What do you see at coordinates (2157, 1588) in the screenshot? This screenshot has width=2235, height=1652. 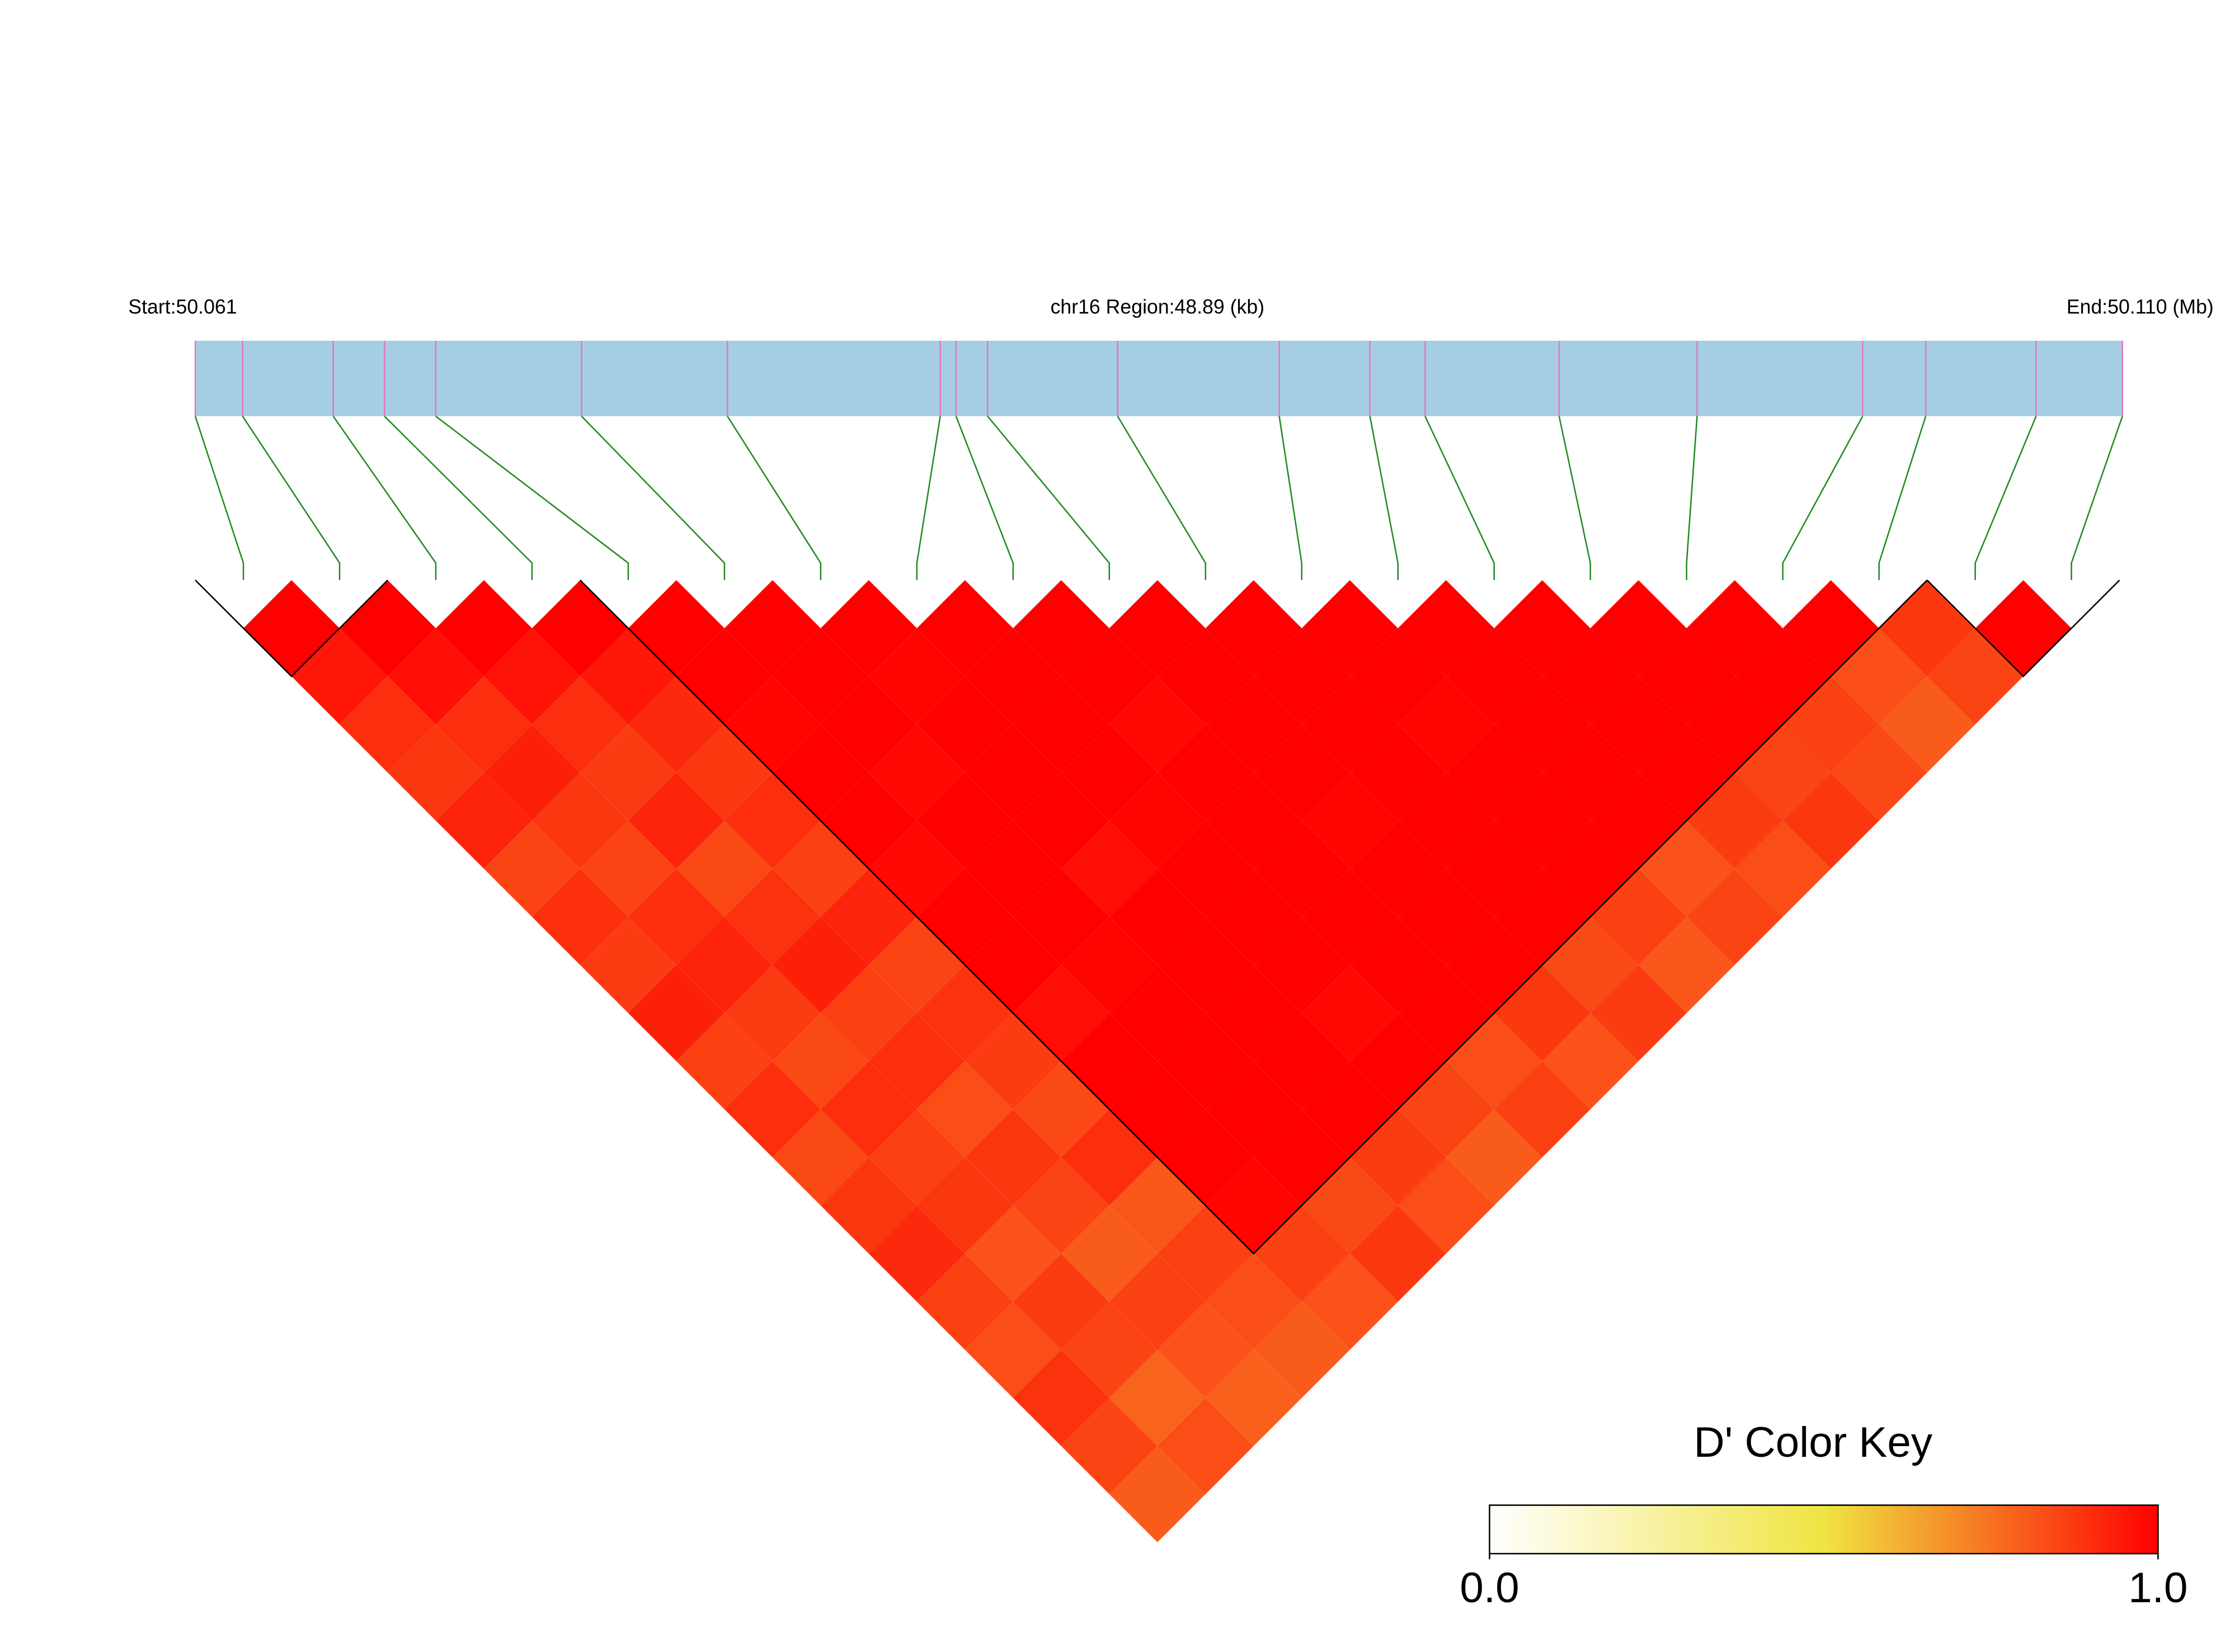 I see `key-tick-label: 1.0` at bounding box center [2157, 1588].